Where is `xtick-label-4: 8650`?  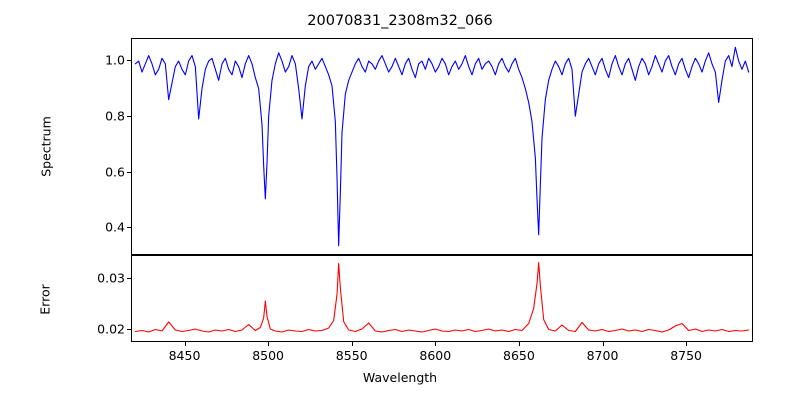 xtick-label-4: 8650 is located at coordinates (519, 355).